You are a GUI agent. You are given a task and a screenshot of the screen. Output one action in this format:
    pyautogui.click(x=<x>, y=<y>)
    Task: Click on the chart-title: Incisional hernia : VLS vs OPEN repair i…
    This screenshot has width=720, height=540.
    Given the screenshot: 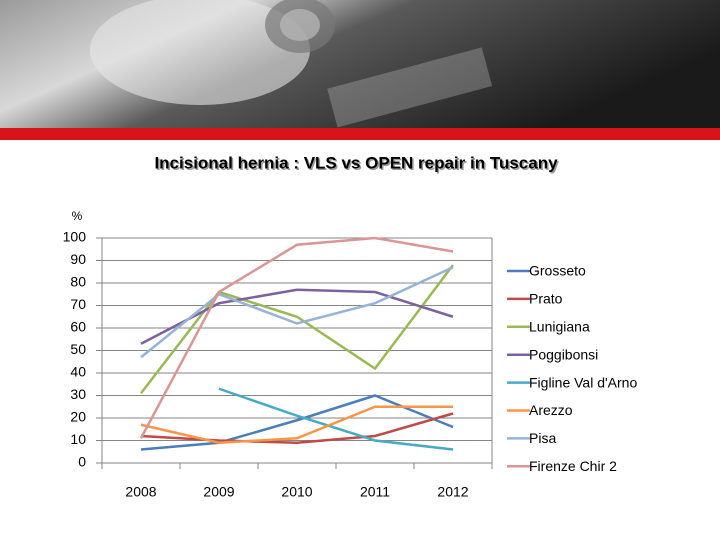 What is the action you would take?
    pyautogui.click(x=356, y=162)
    